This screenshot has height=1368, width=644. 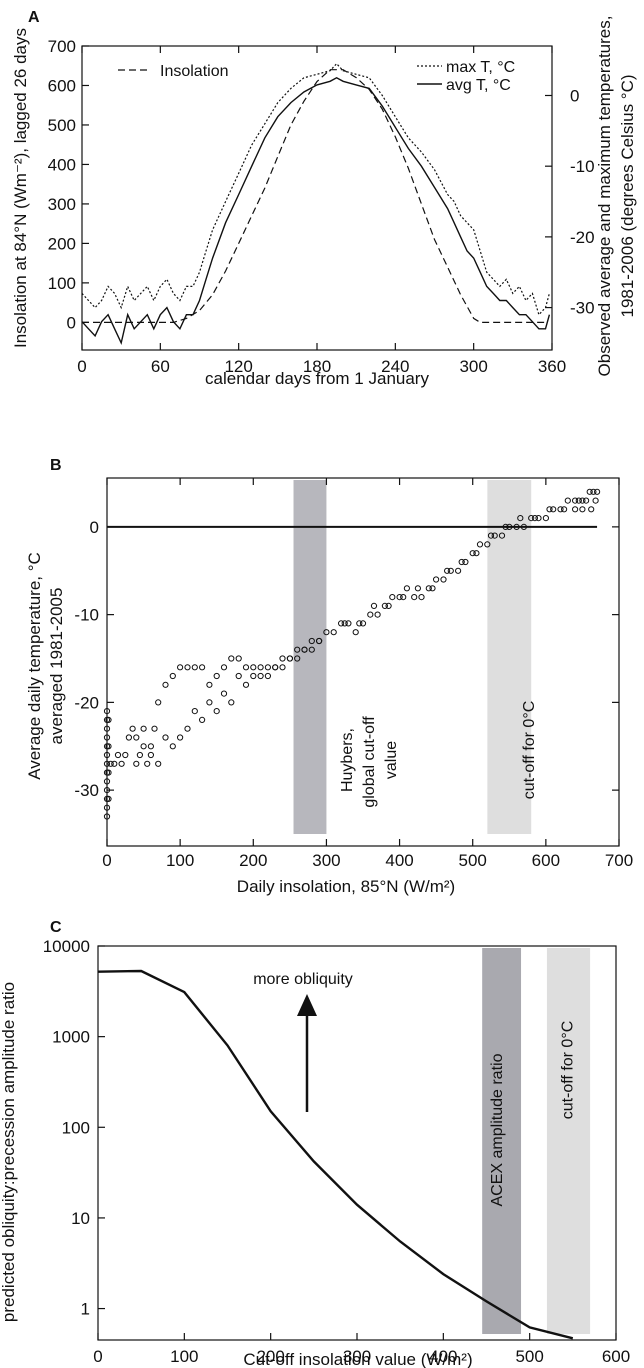 What do you see at coordinates (307, 1005) in the screenshot?
I see `more-obliquity-arrowhead` at bounding box center [307, 1005].